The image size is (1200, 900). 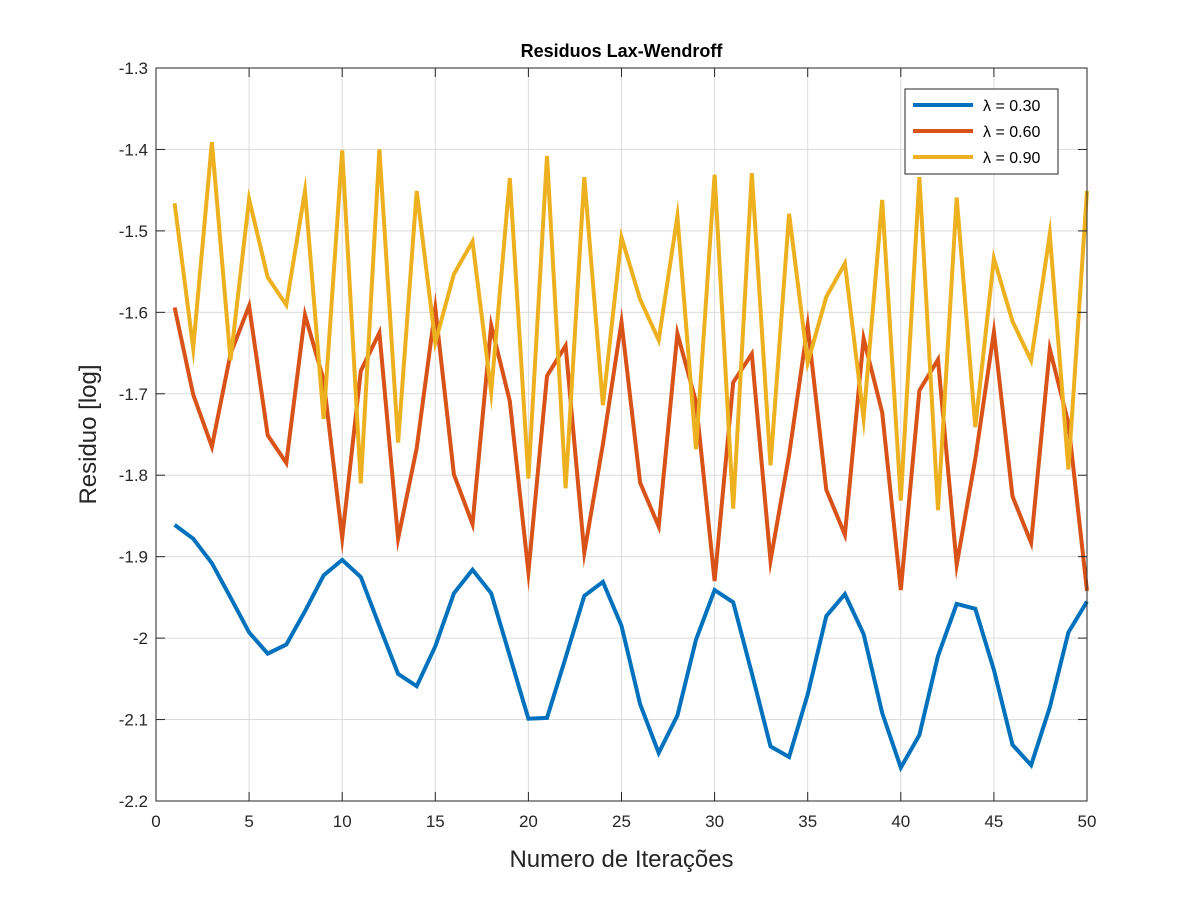 What do you see at coordinates (900, 821) in the screenshot?
I see `x-tick-label: 40` at bounding box center [900, 821].